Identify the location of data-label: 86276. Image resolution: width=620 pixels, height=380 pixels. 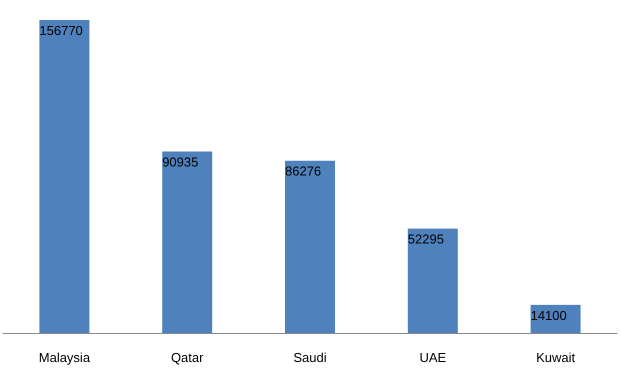
(303, 171).